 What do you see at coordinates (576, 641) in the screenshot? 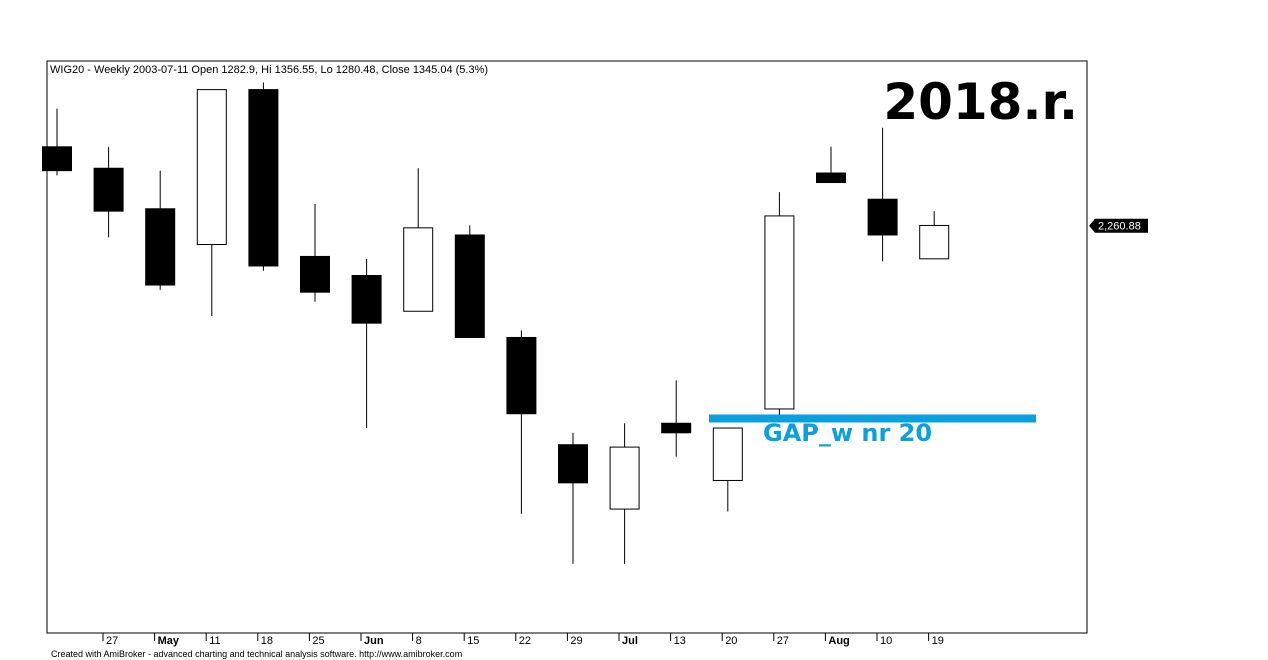
I see `x-tick-label: 29` at bounding box center [576, 641].